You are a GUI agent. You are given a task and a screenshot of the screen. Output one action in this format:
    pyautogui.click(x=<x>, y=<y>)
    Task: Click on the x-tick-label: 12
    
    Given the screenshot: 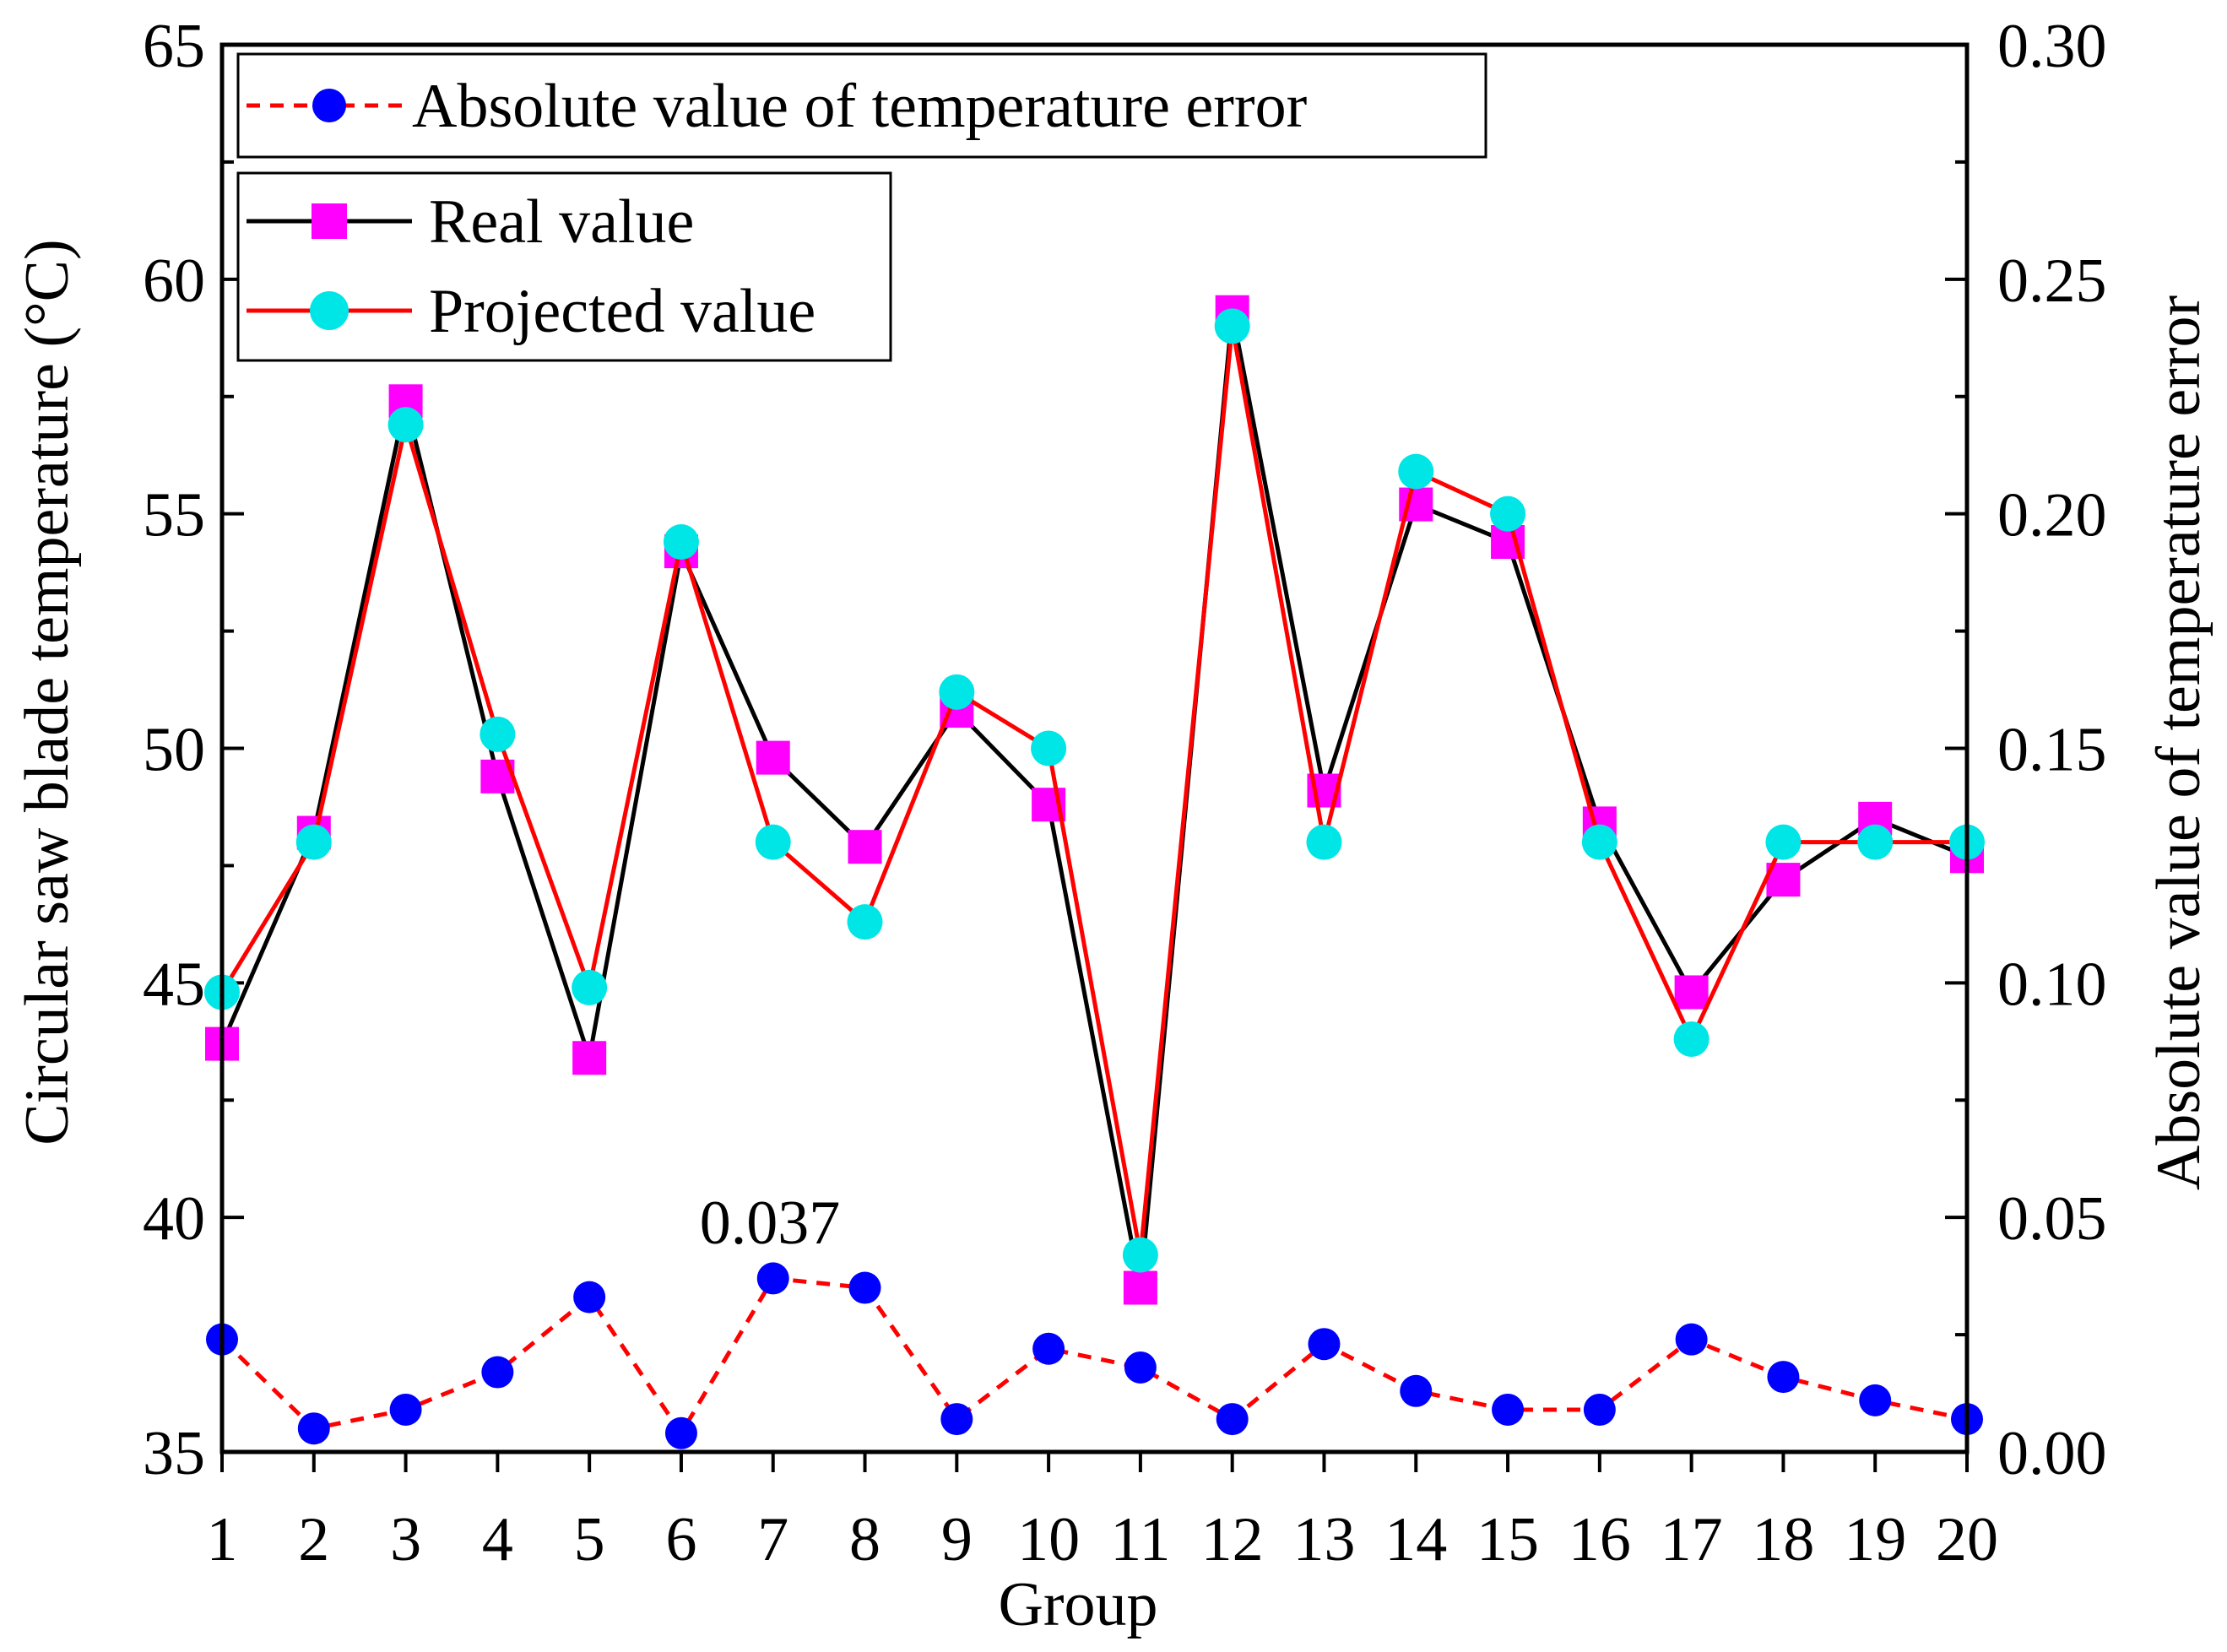 What is the action you would take?
    pyautogui.click(x=1232, y=1539)
    